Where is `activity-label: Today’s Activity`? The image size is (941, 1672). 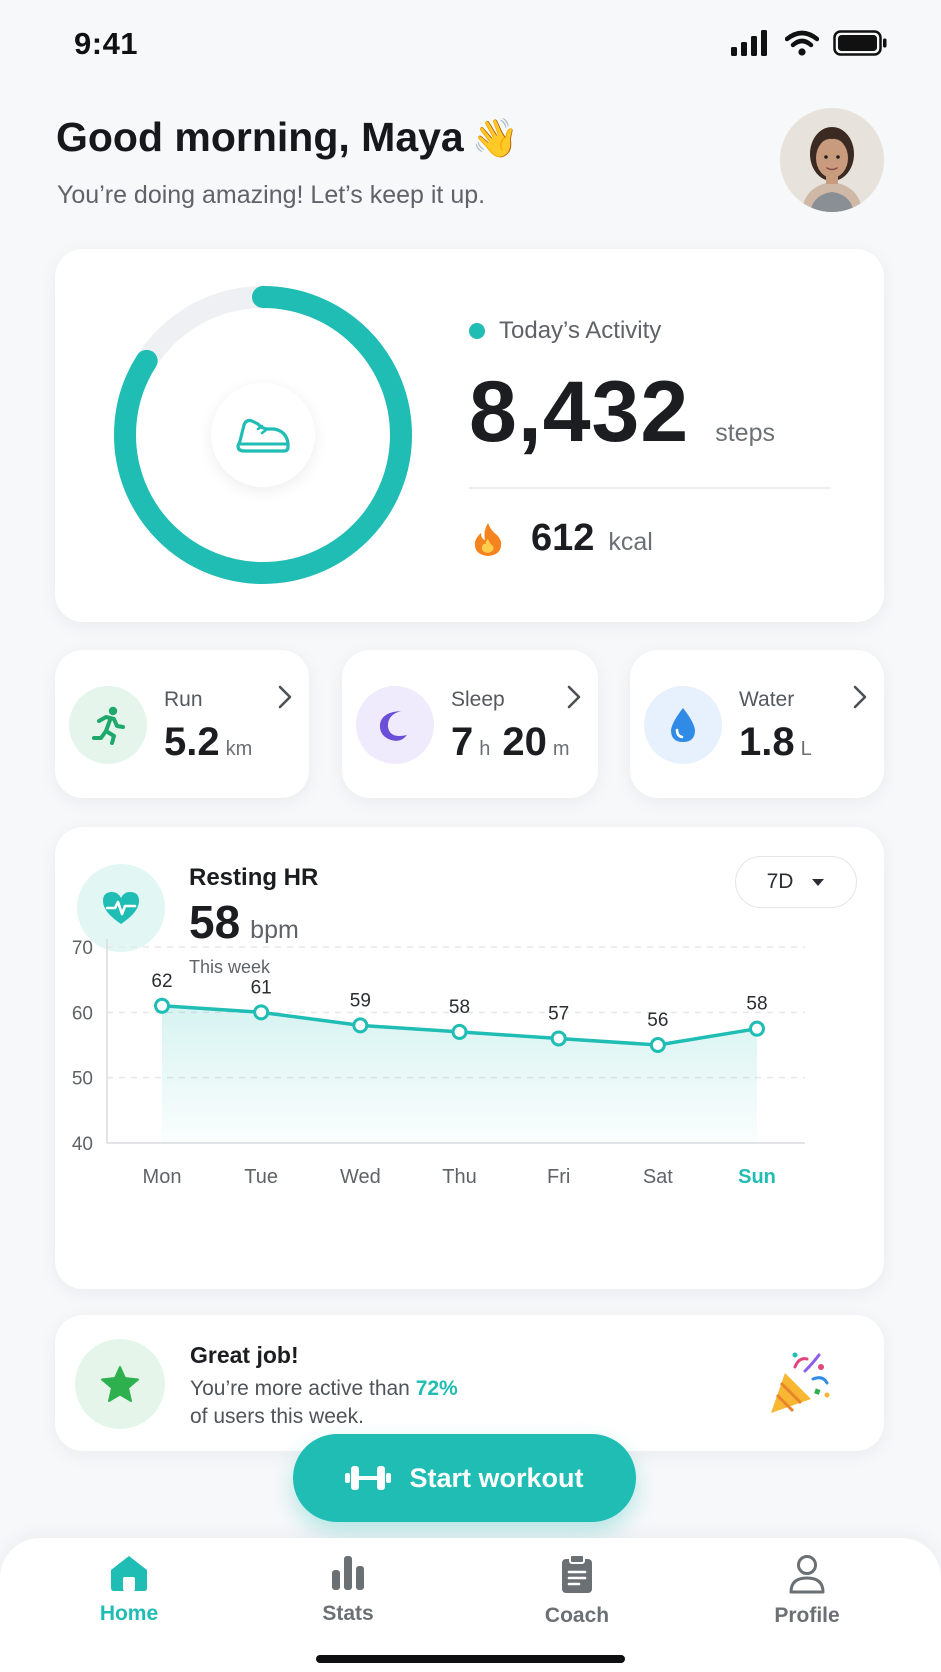 activity-label: Today’s Activity is located at coordinates (565, 331).